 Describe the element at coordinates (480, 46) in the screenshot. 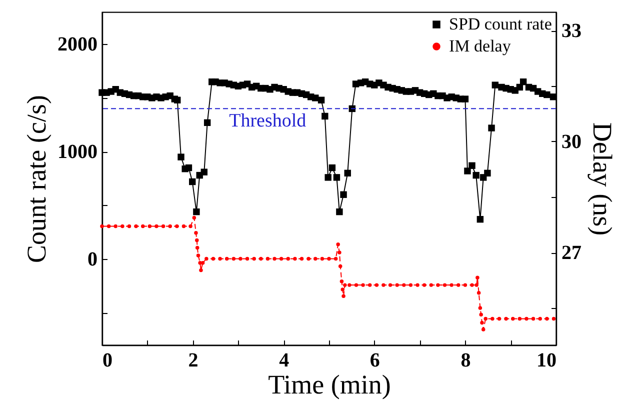

I see `legend-label: IM delay` at that location.